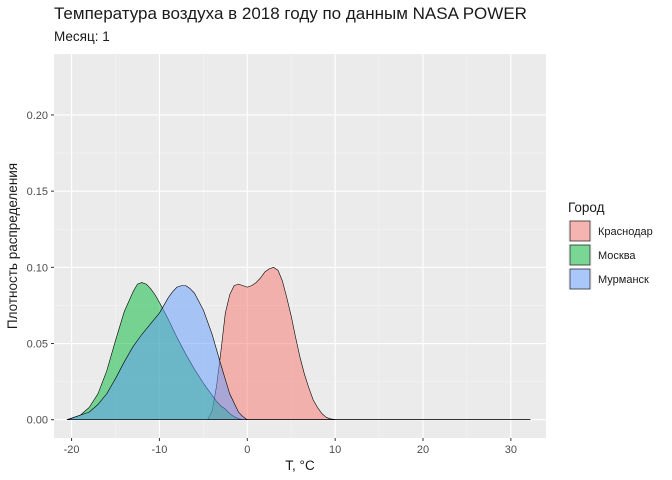 The image size is (672, 480). Describe the element at coordinates (511, 450) in the screenshot. I see `x-tick-label: 30` at that location.